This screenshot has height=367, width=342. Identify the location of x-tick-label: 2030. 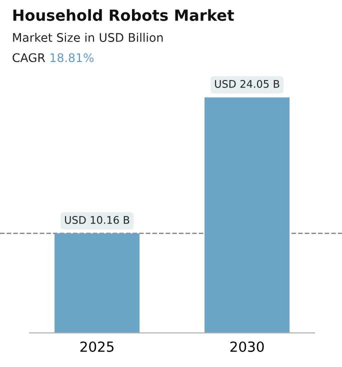
(247, 346).